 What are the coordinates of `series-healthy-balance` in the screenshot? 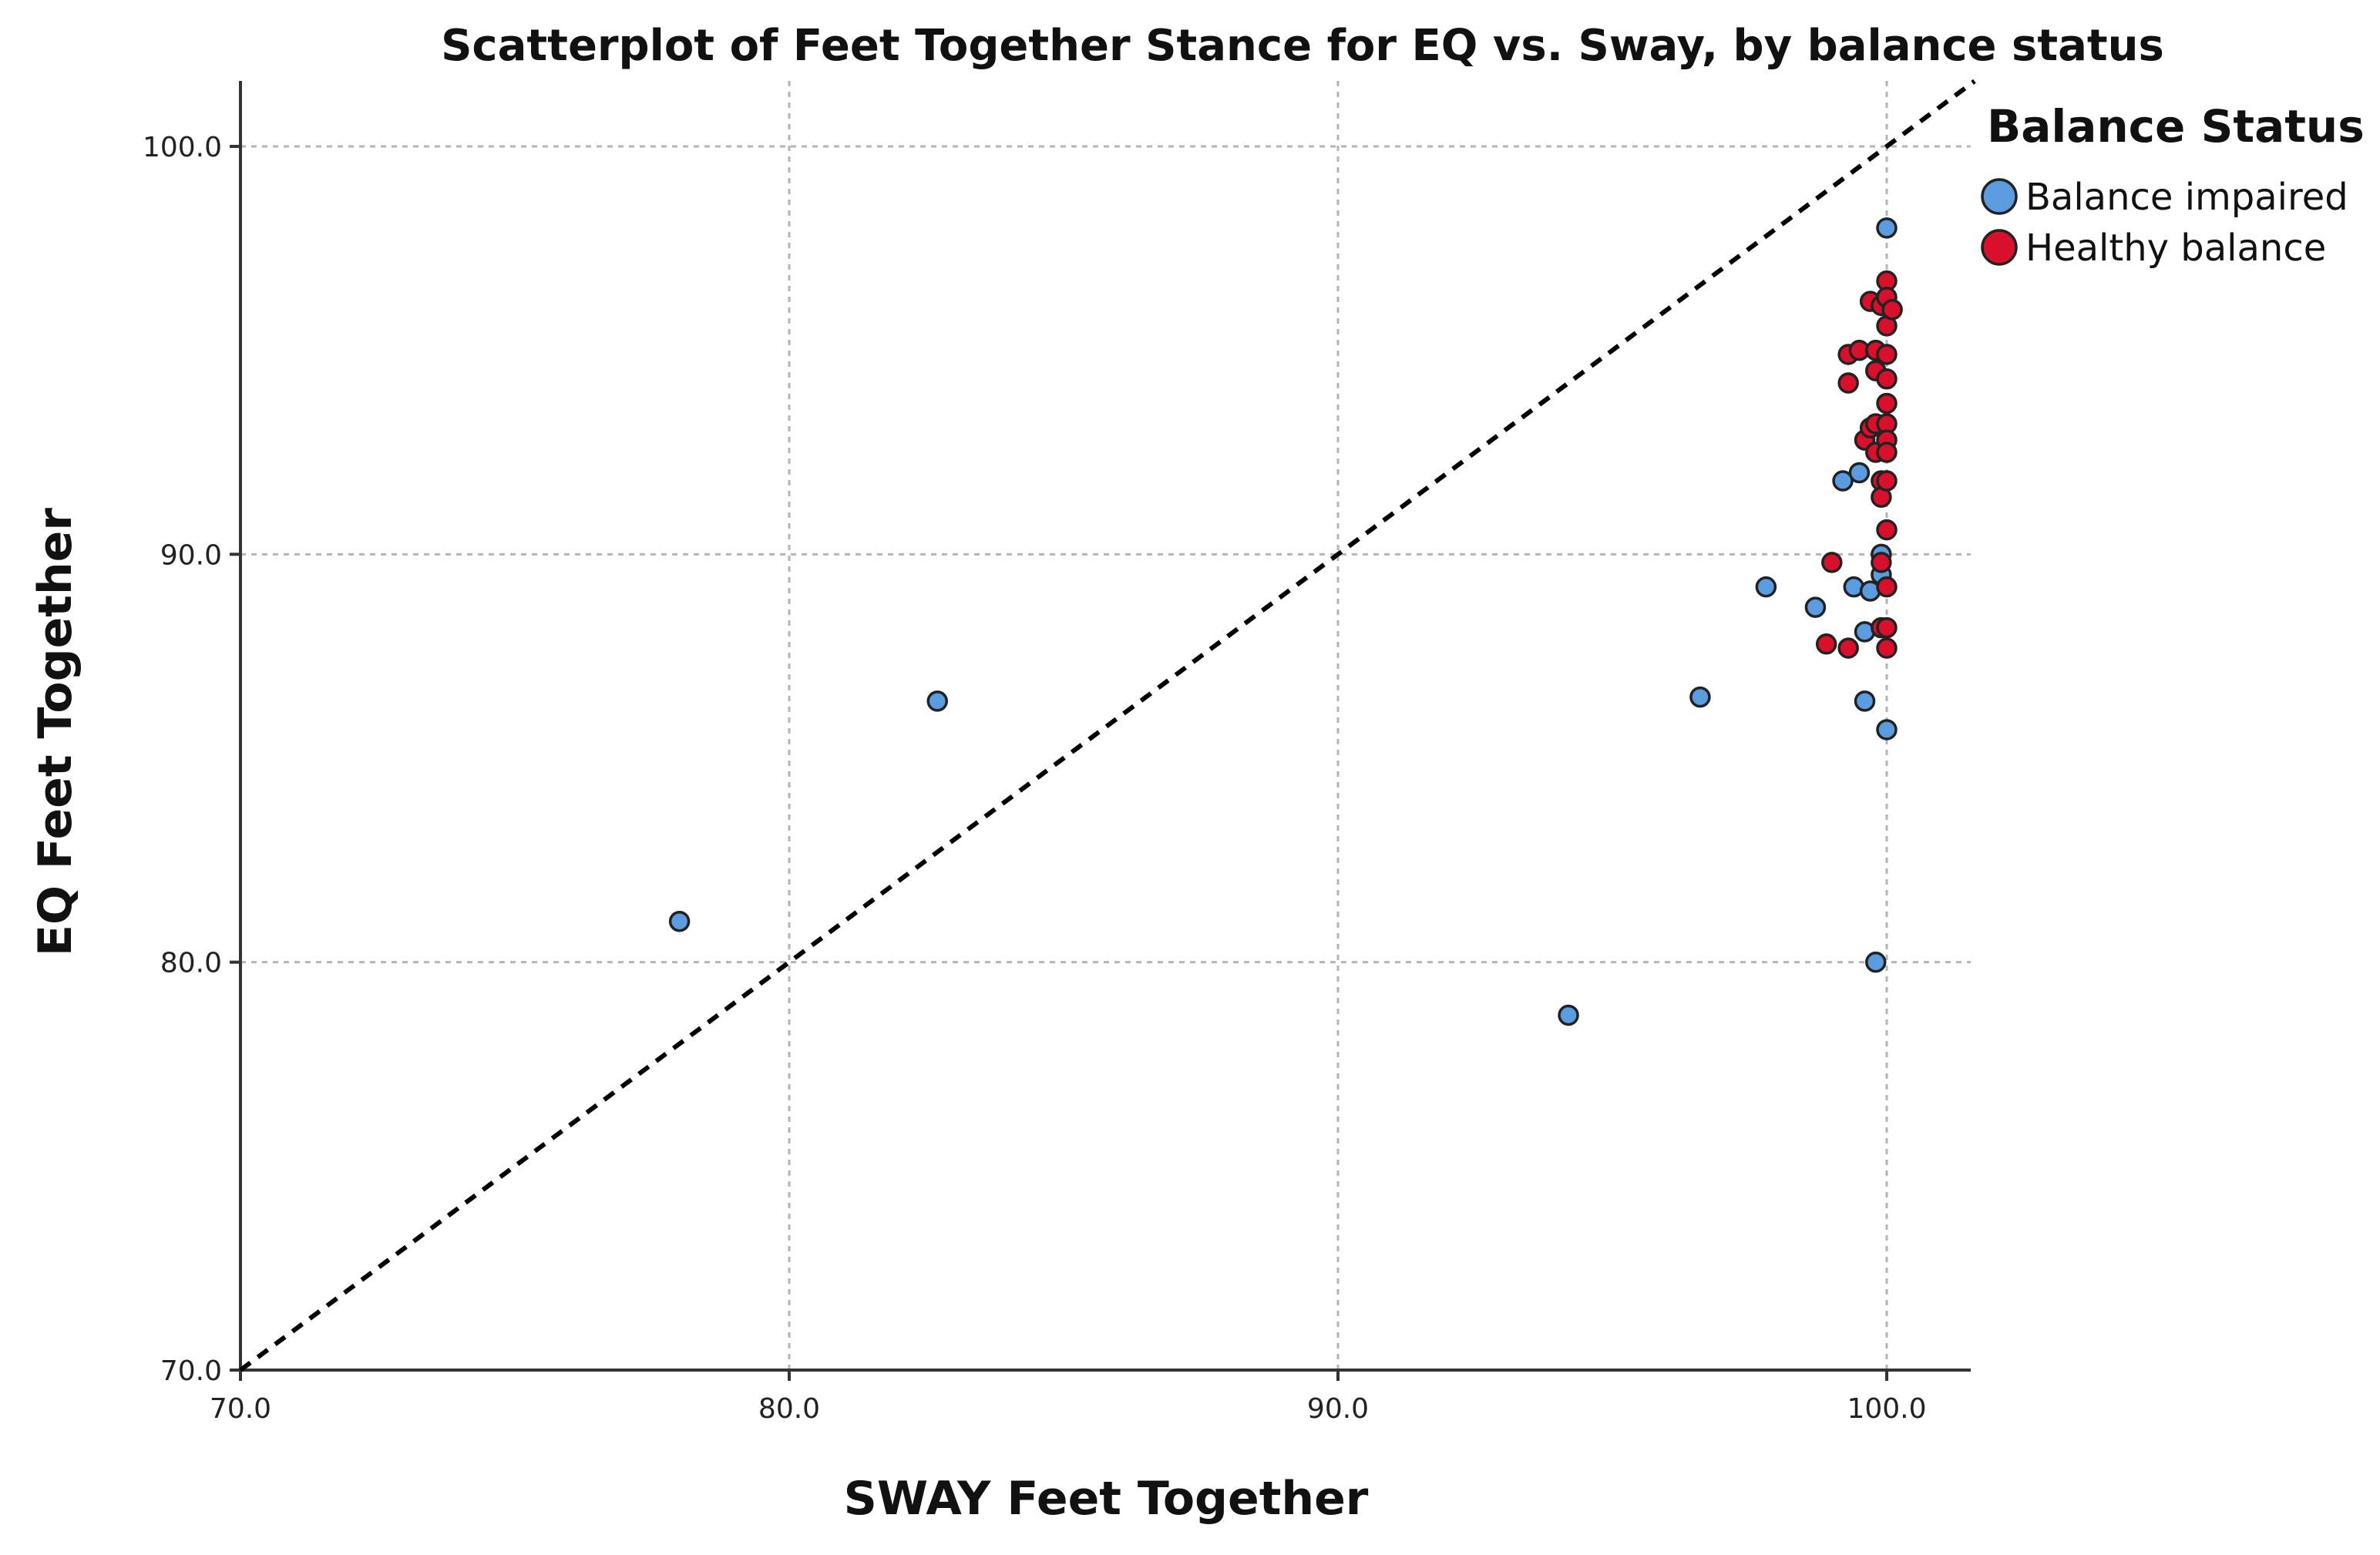 It's located at (1859, 464).